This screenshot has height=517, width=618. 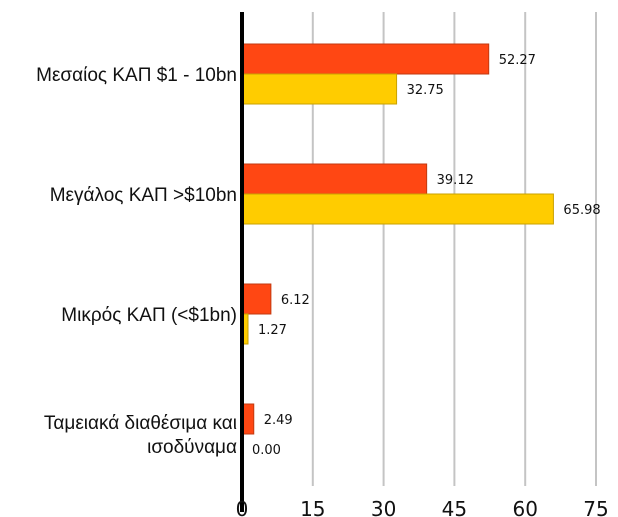 I want to click on x-tick-label: 45, so click(x=454, y=507).